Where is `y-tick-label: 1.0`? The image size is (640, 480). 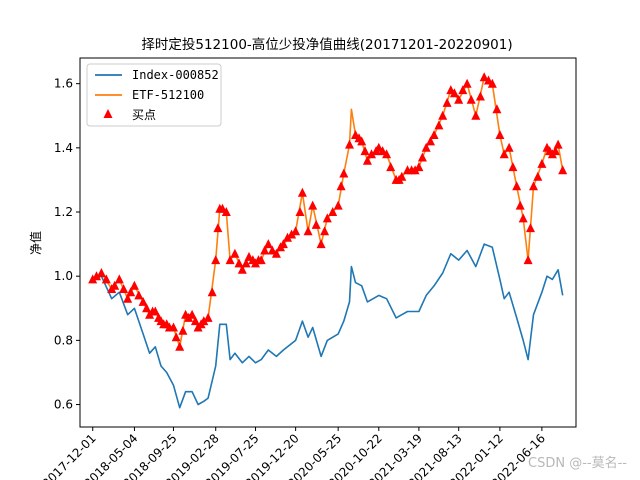
y-tick-label: 1.0 is located at coordinates (63, 276).